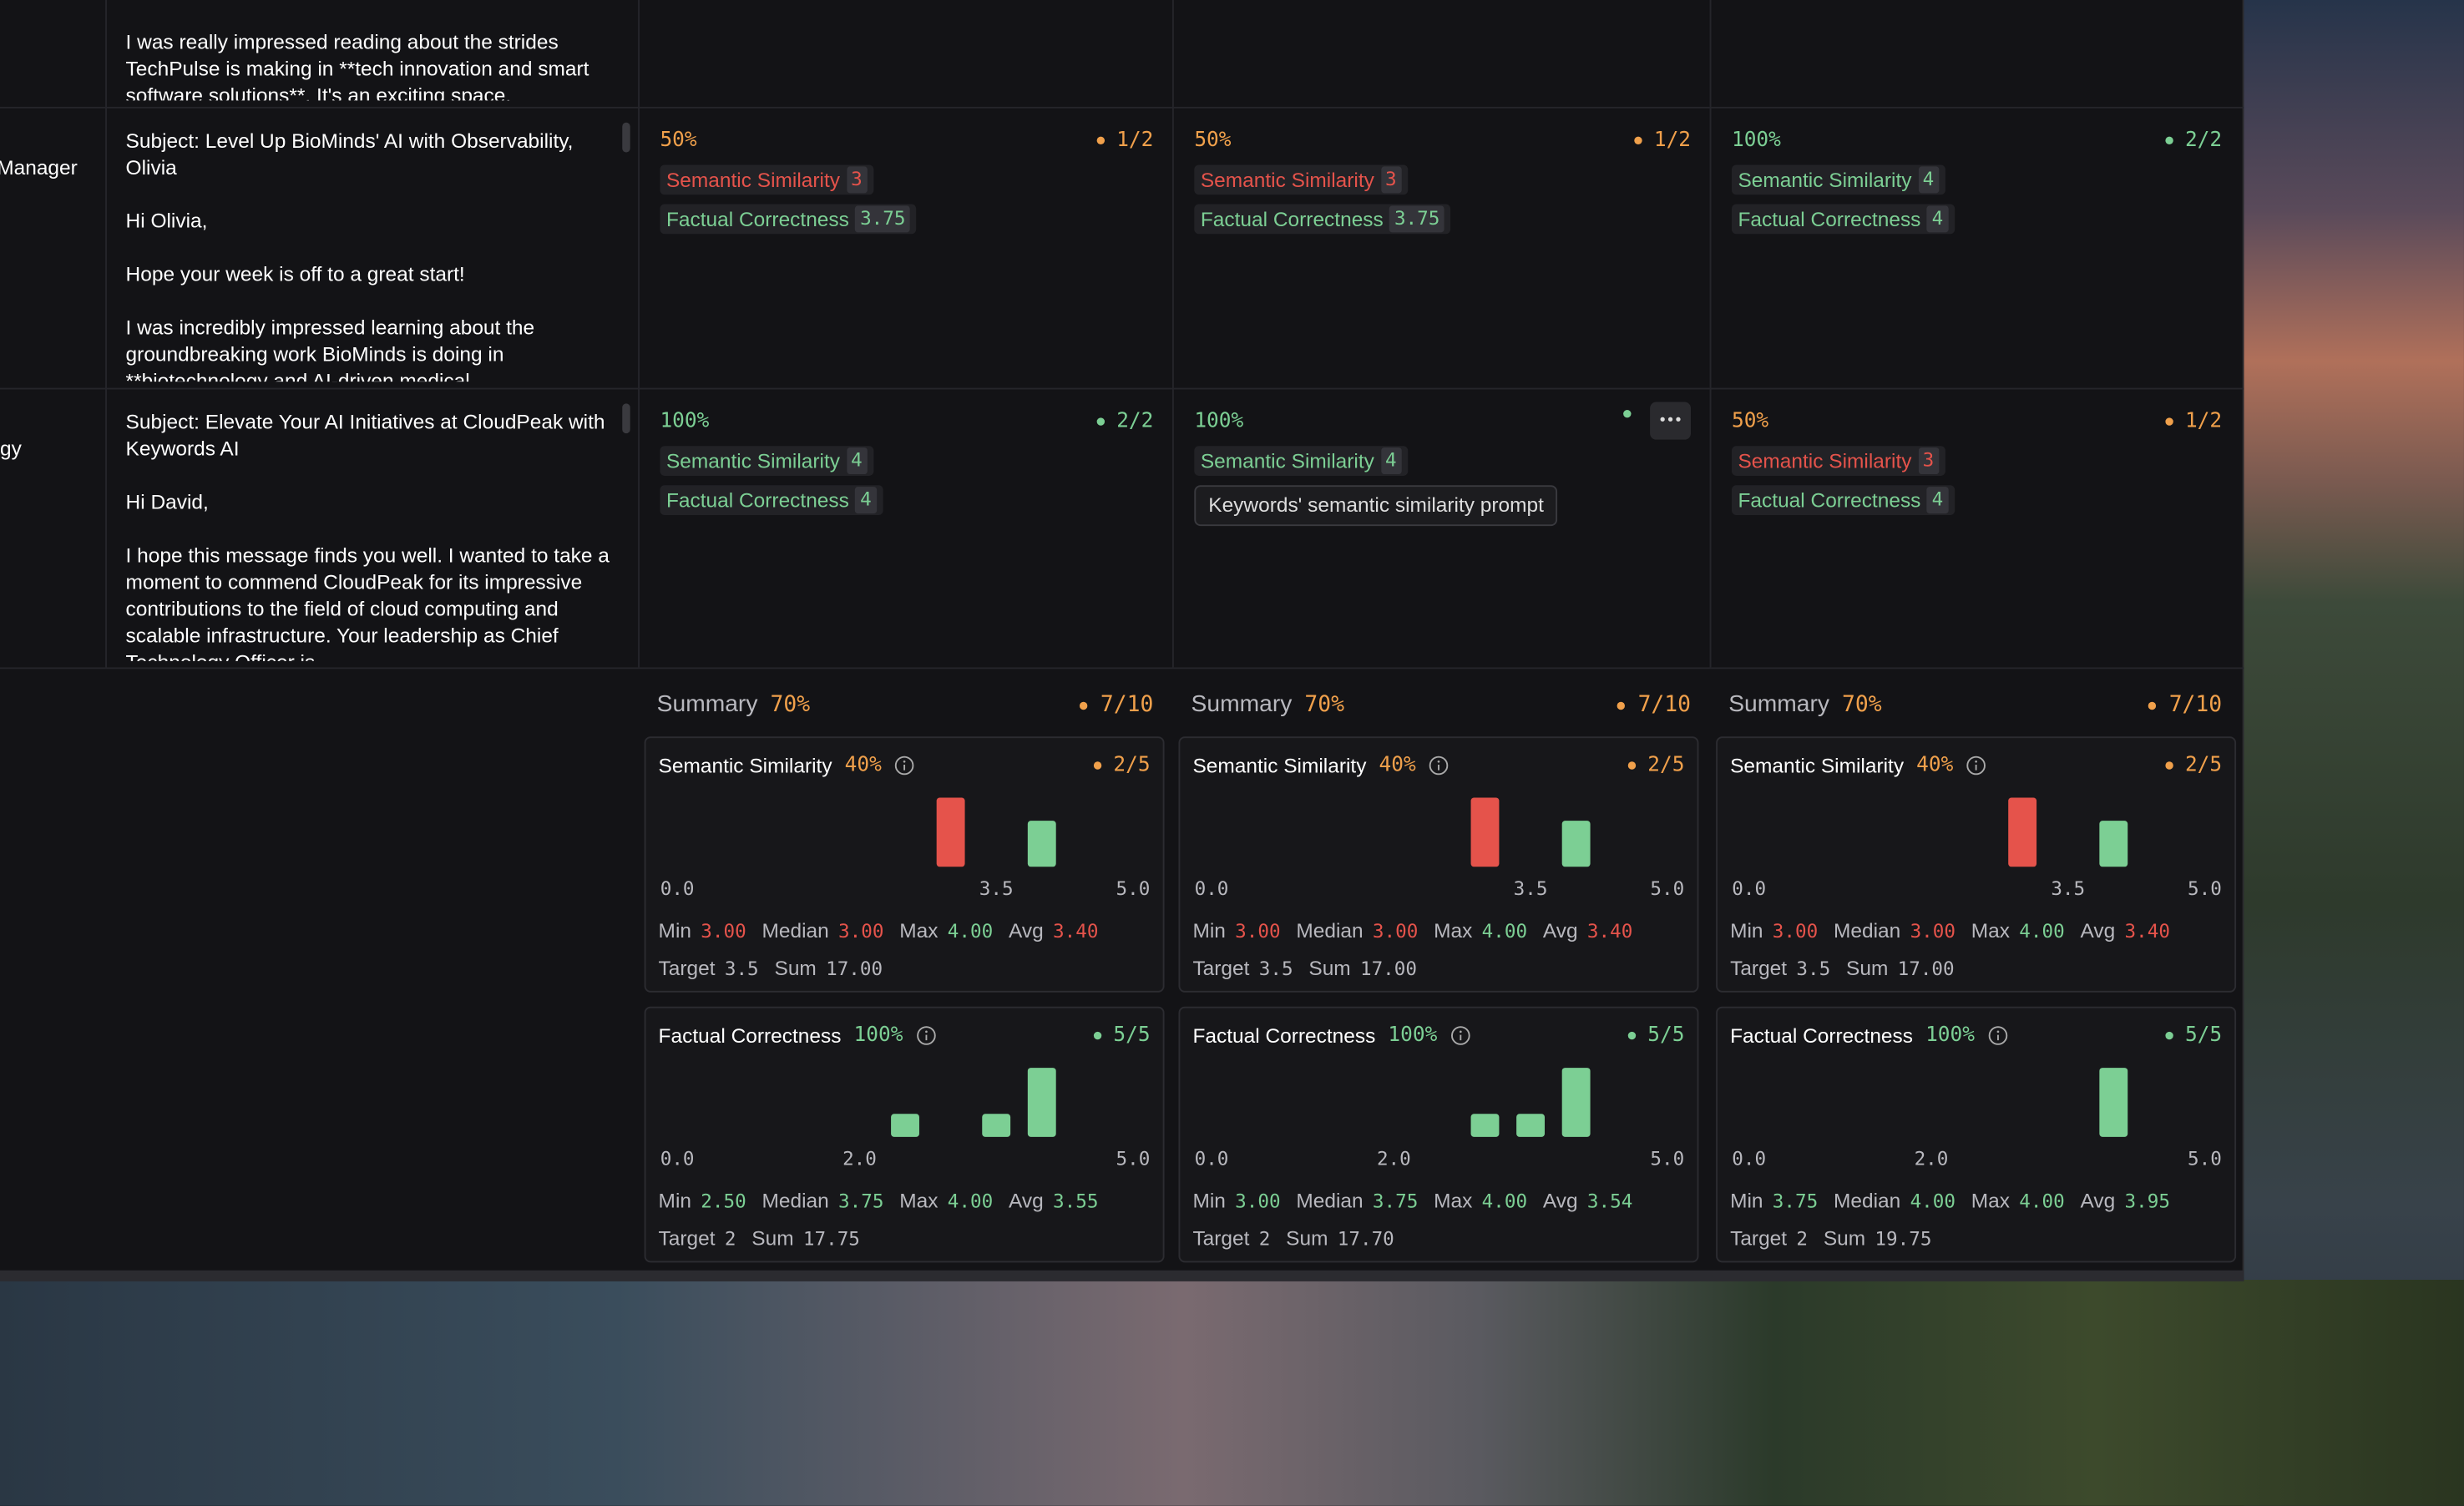 Image resolution: width=2464 pixels, height=1506 pixels. Describe the element at coordinates (2018, 930) in the screenshot. I see `stat: Max 4.00` at that location.